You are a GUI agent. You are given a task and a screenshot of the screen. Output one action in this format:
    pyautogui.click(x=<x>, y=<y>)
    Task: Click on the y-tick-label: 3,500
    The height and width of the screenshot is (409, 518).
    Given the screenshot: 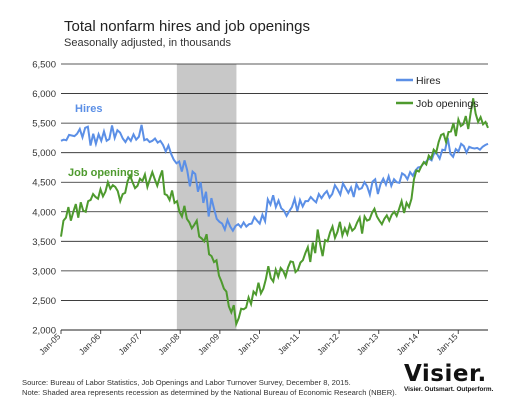 What is the action you would take?
    pyautogui.click(x=44, y=242)
    